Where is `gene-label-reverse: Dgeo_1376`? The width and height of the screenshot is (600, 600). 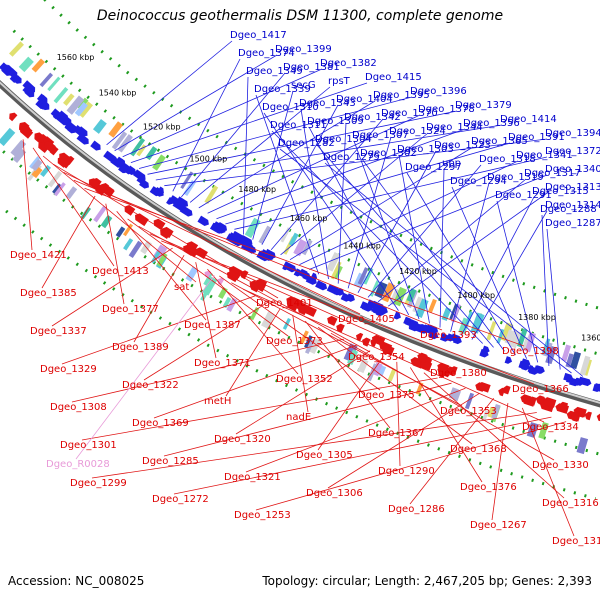 gene-label-reverse: Dgeo_1376 is located at coordinates (488, 487).